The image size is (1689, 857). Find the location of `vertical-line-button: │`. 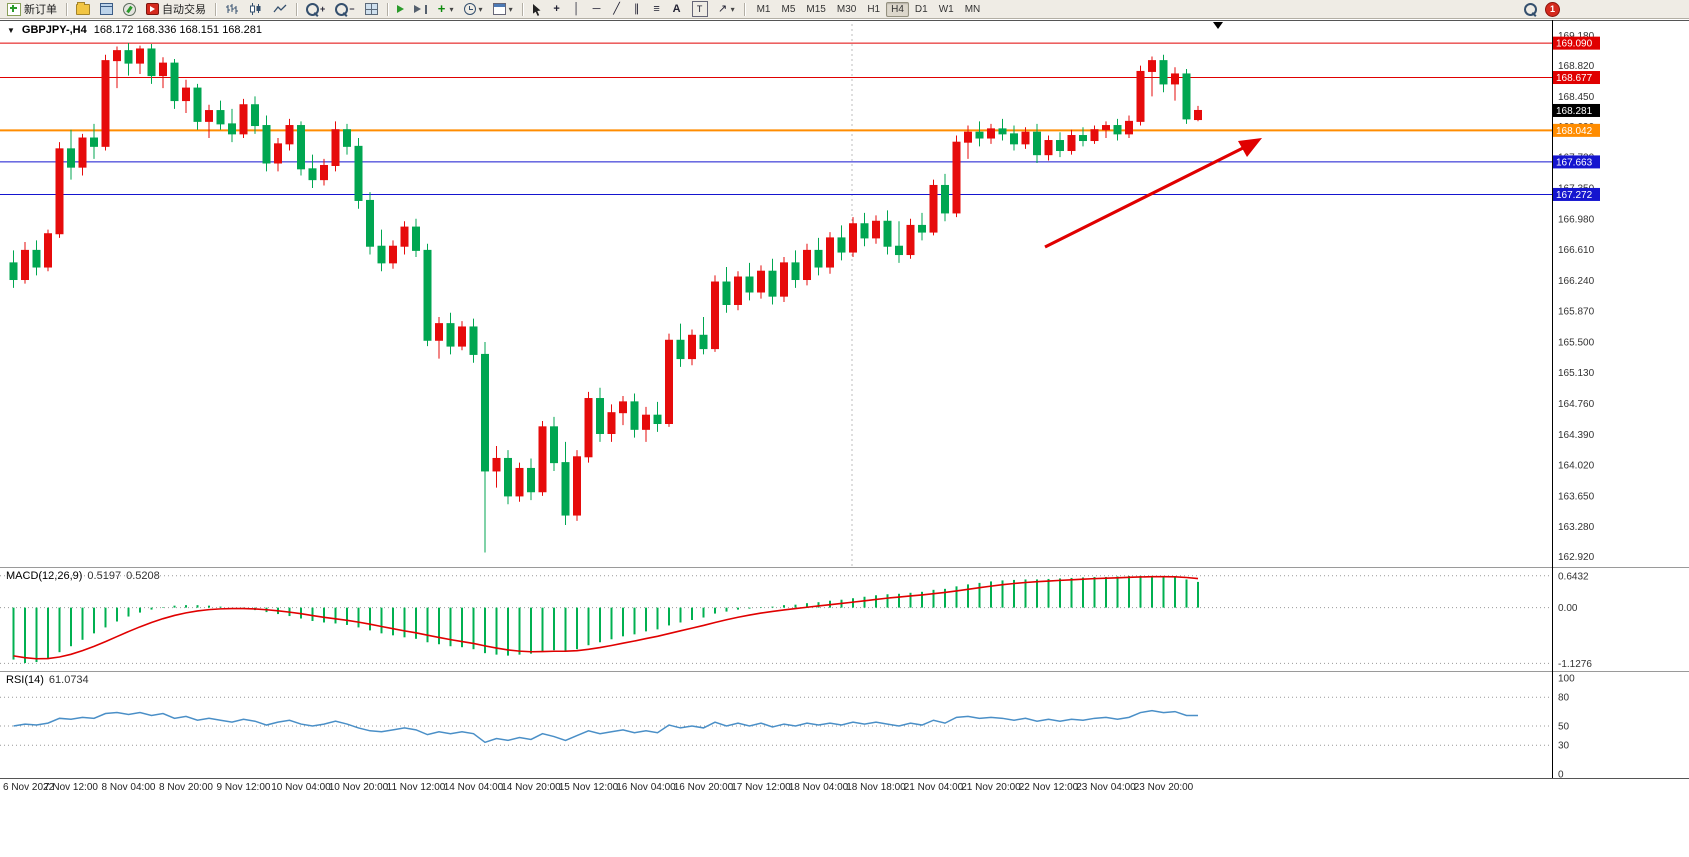

vertical-line-button: │ is located at coordinates (577, 9).